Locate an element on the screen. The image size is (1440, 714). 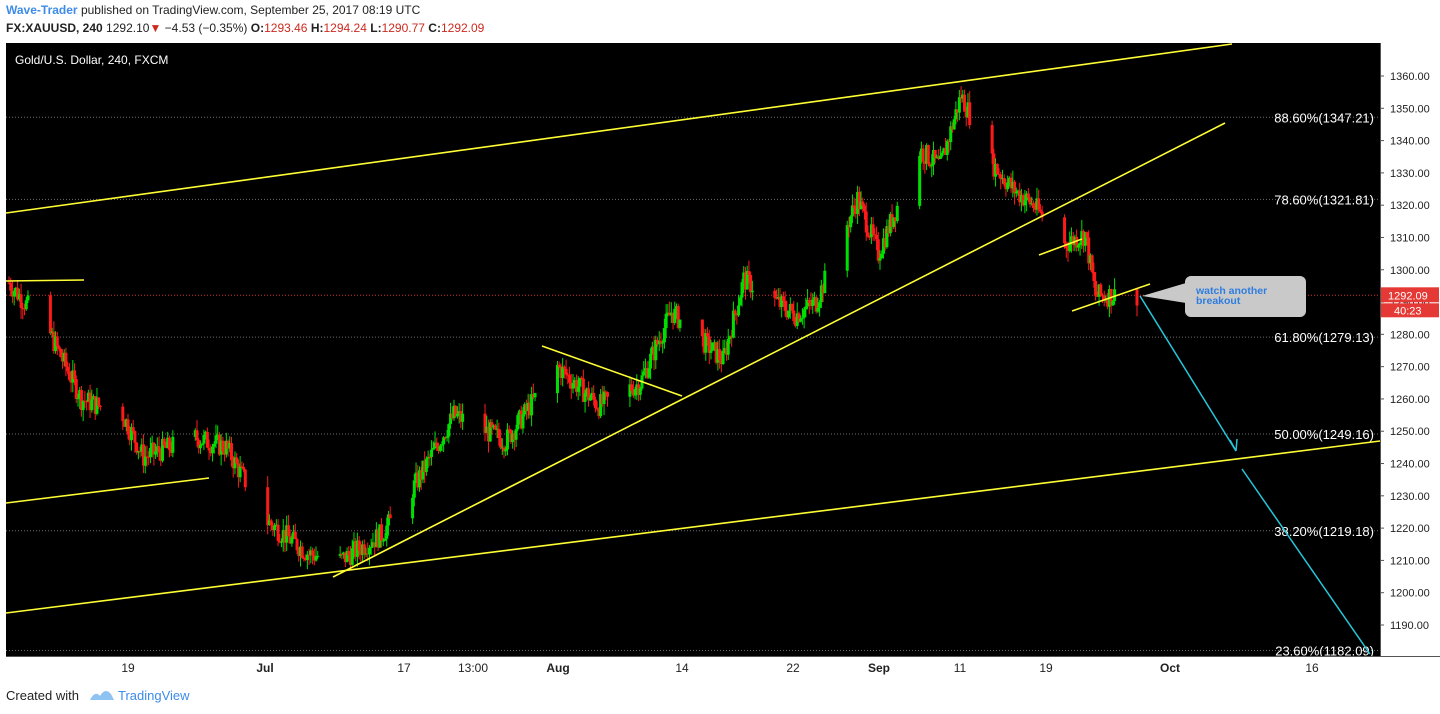
price-tick-label: 1260.00 is located at coordinates (1410, 400).